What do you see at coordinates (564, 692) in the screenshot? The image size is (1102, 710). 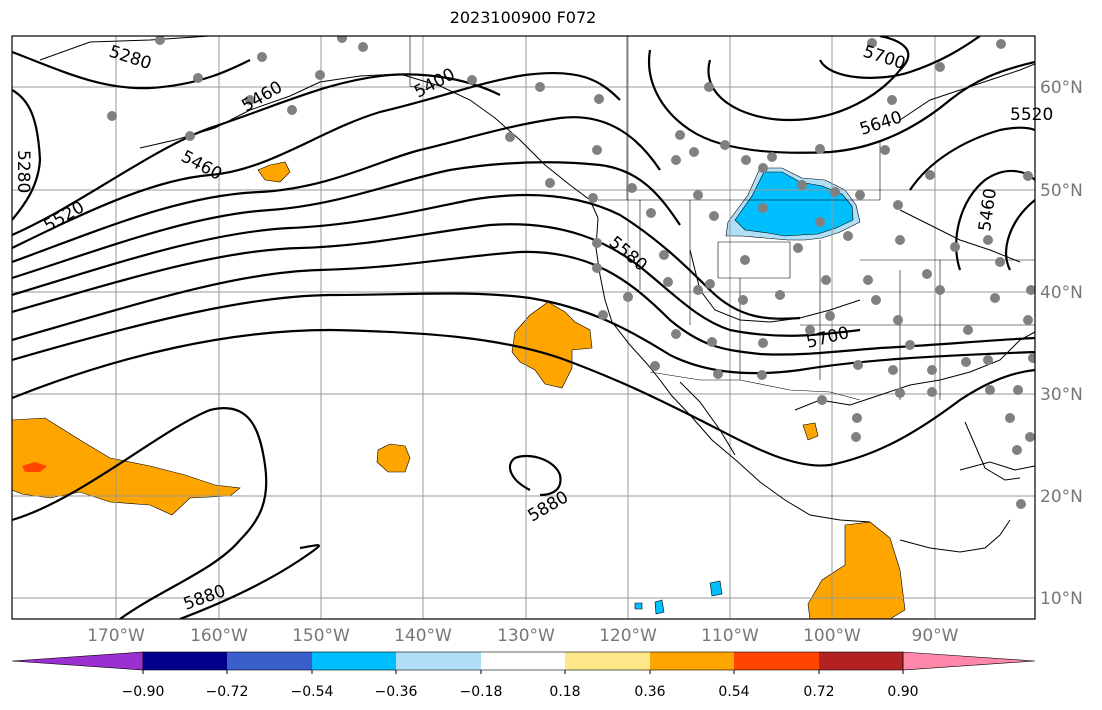 I see `colorbar-tick-label: 0.18` at bounding box center [564, 692].